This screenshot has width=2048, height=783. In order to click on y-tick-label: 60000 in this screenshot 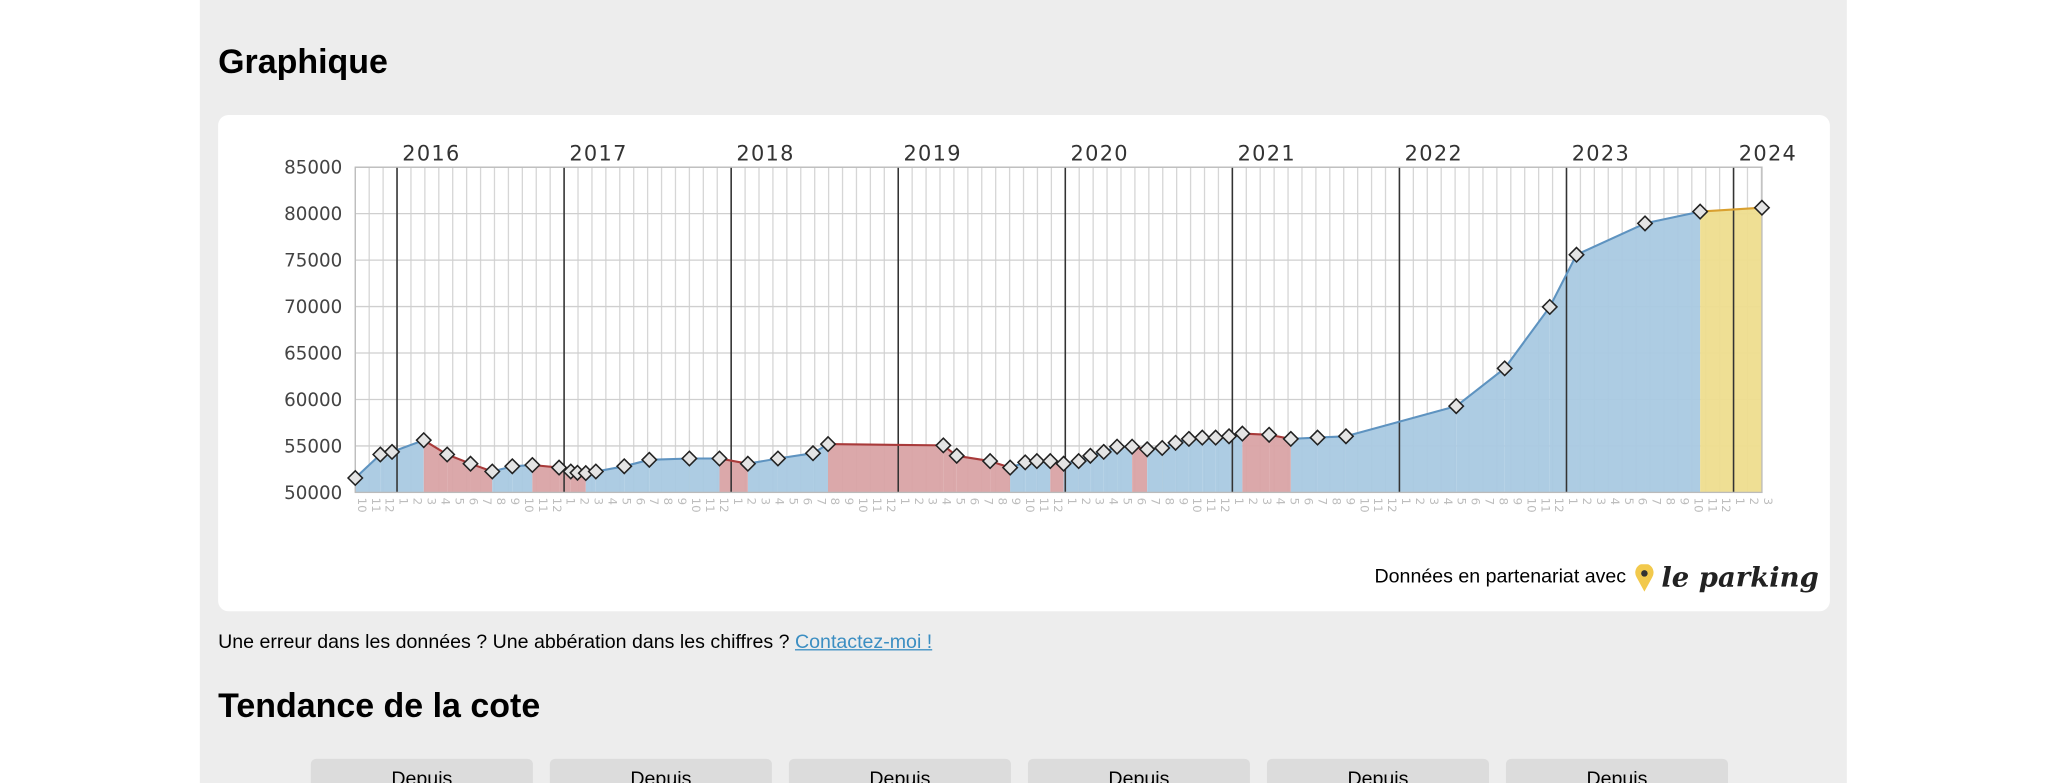, I will do `click(313, 400)`.